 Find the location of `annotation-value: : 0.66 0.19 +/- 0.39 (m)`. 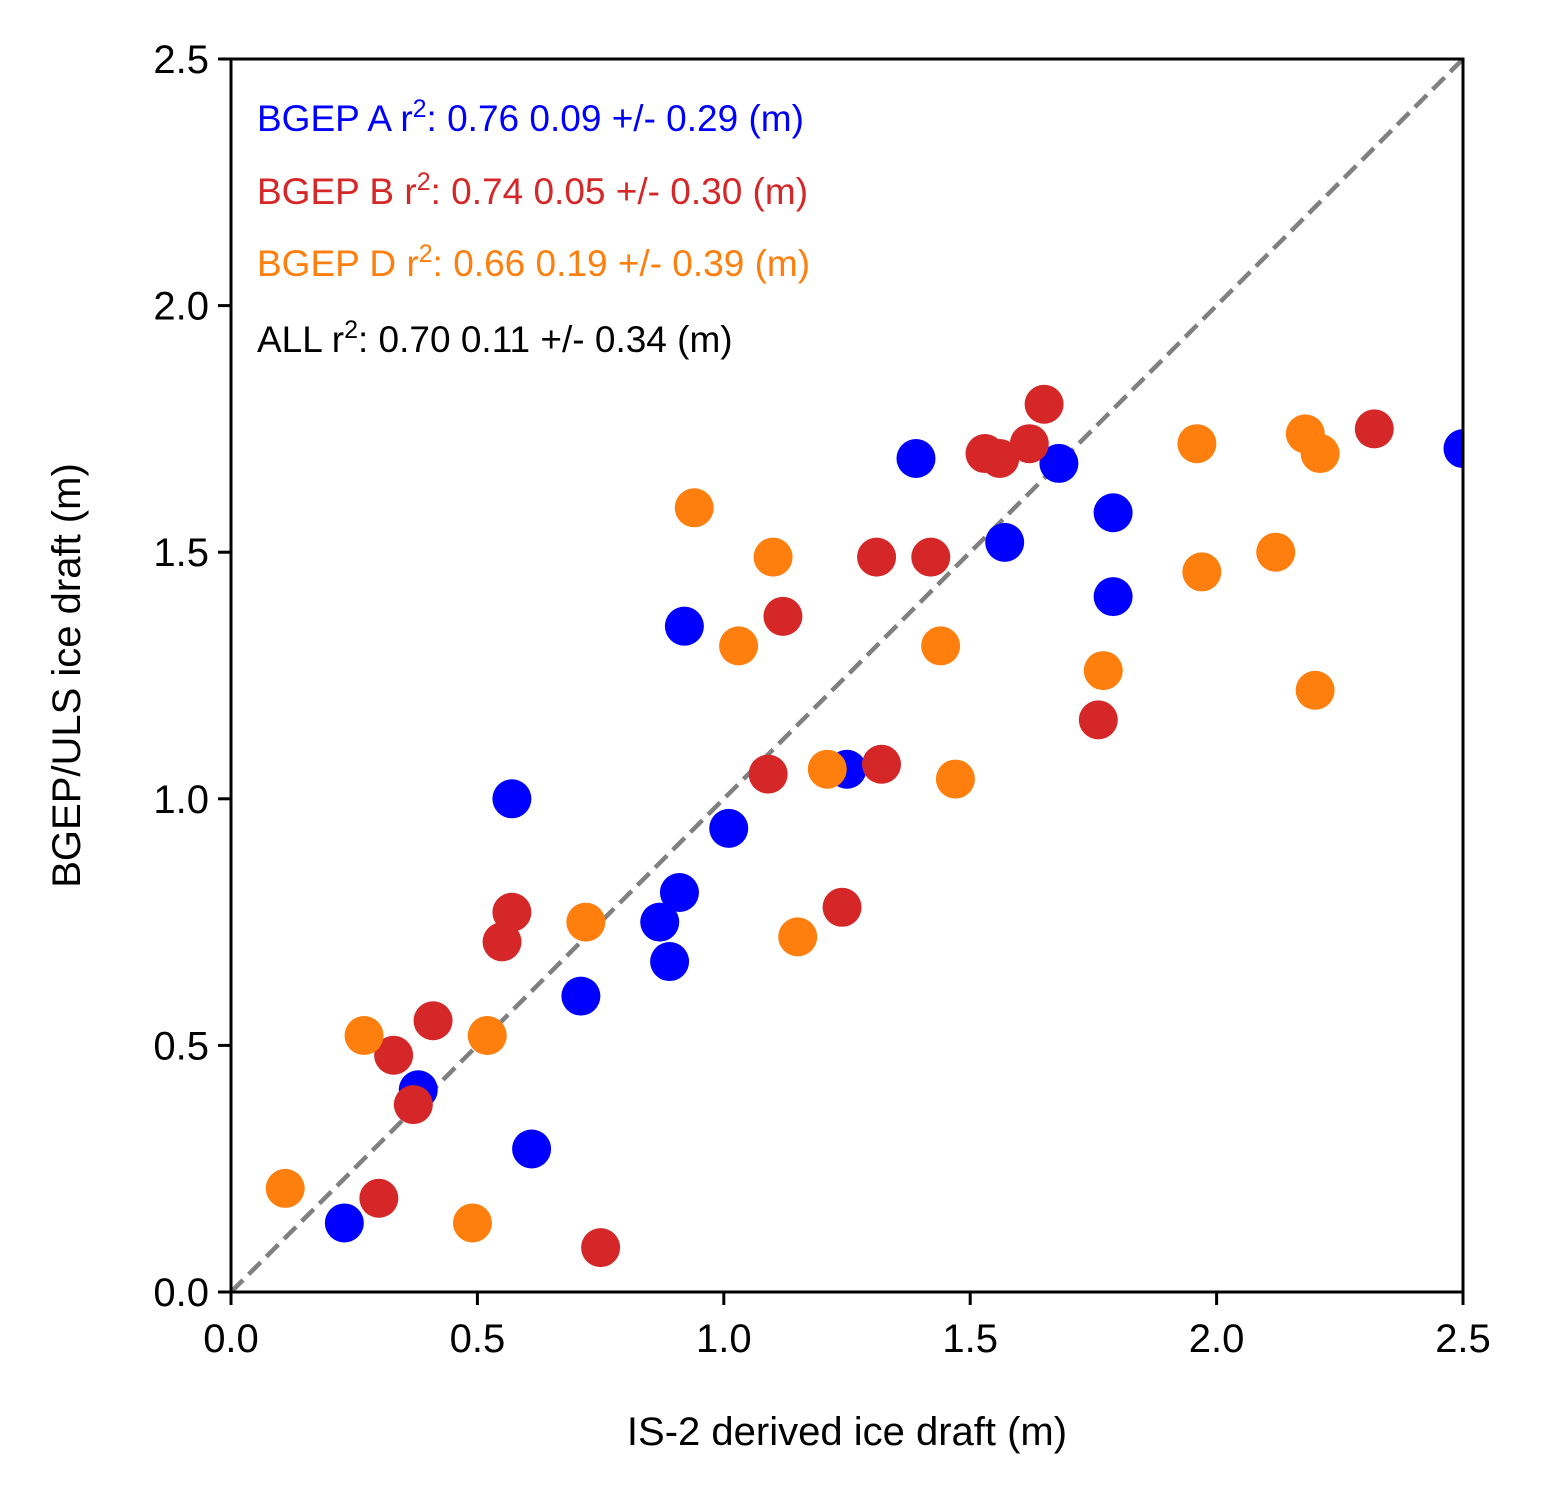

annotation-value: : 0.66 0.19 +/- 0.39 (m) is located at coordinates (621, 263).